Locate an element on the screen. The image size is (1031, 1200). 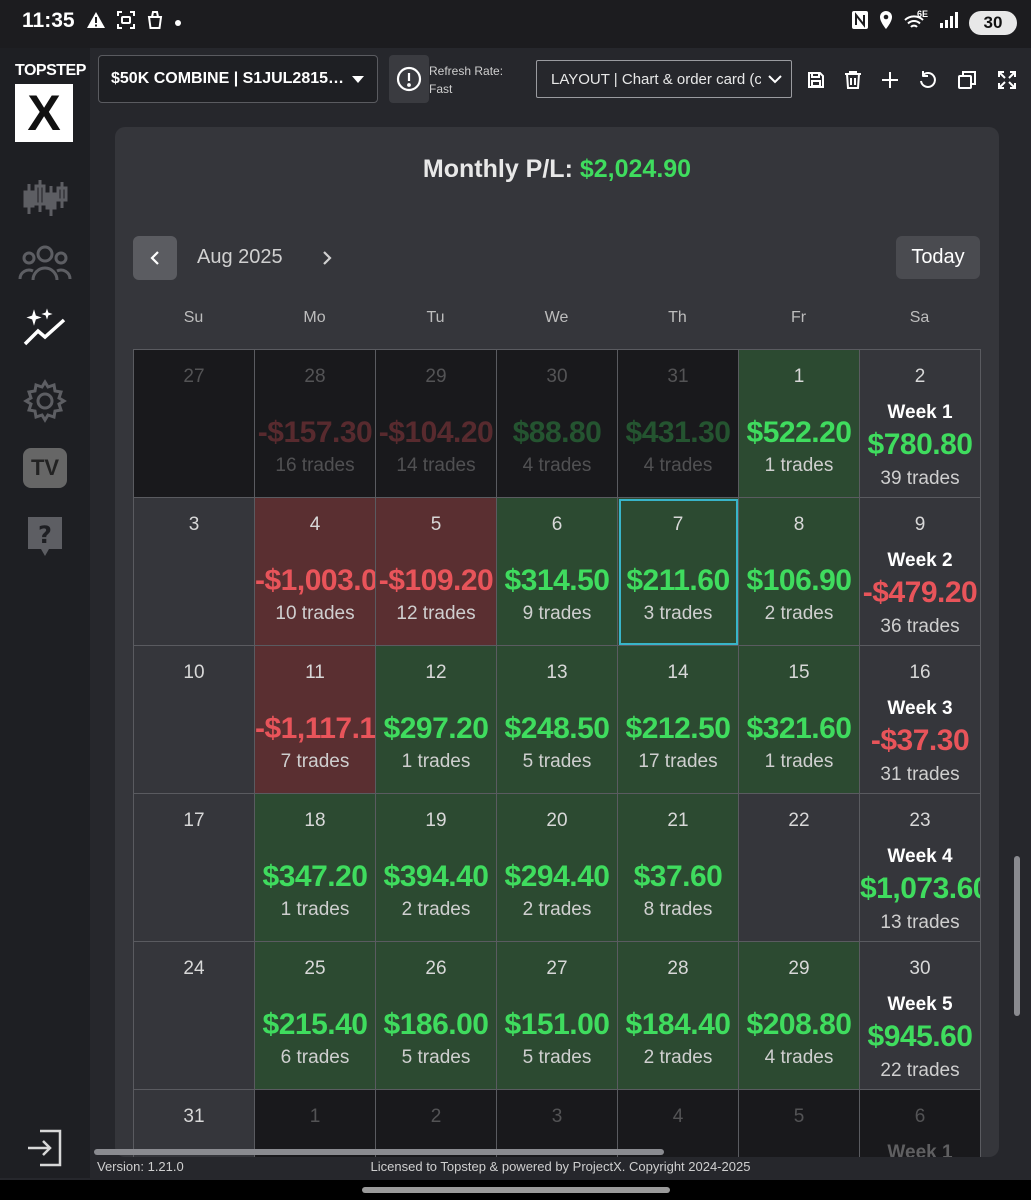
day-pnl-value: $248.50 is located at coordinates (557, 728).